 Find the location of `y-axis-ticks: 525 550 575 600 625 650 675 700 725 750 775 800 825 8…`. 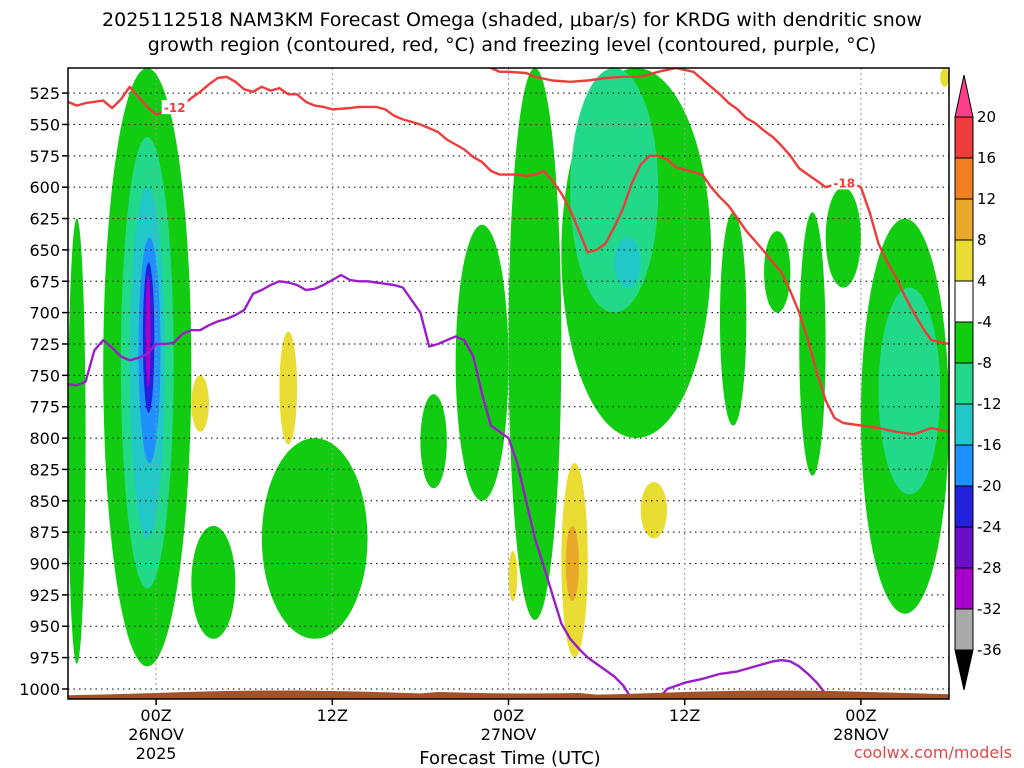

y-axis-ticks: 525 550 575 600 625 650 675 700 725 750 775 800 825 8… is located at coordinates (43, 391).